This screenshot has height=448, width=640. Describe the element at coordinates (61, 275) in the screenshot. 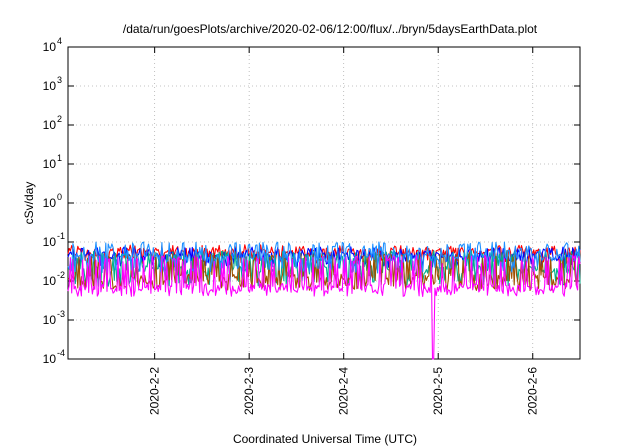

I see `y-tick-exponent: -2` at that location.